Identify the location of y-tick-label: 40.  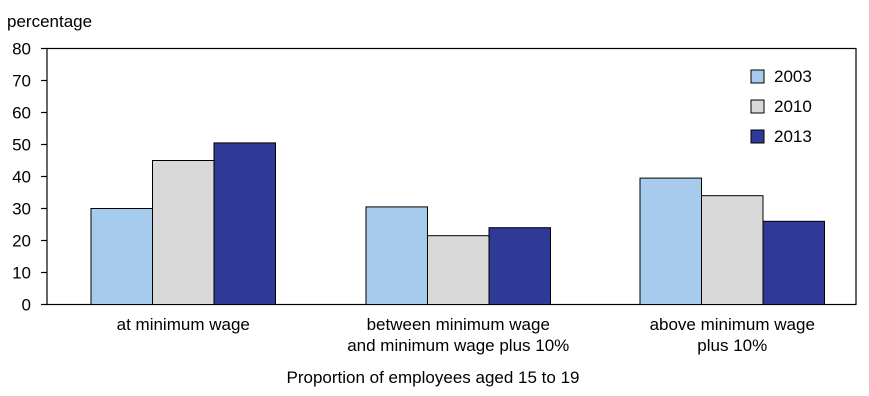
(21, 177).